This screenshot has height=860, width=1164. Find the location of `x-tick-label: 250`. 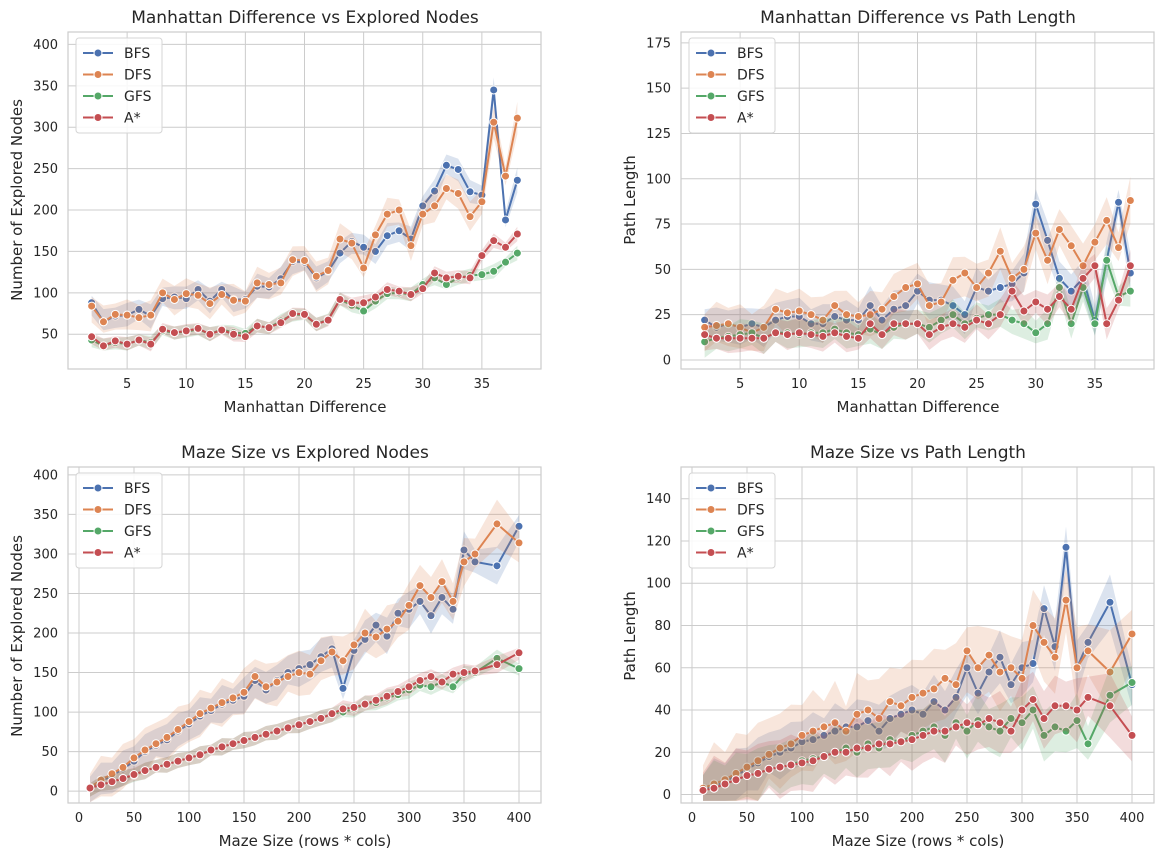

x-tick-label: 250 is located at coordinates (354, 818).